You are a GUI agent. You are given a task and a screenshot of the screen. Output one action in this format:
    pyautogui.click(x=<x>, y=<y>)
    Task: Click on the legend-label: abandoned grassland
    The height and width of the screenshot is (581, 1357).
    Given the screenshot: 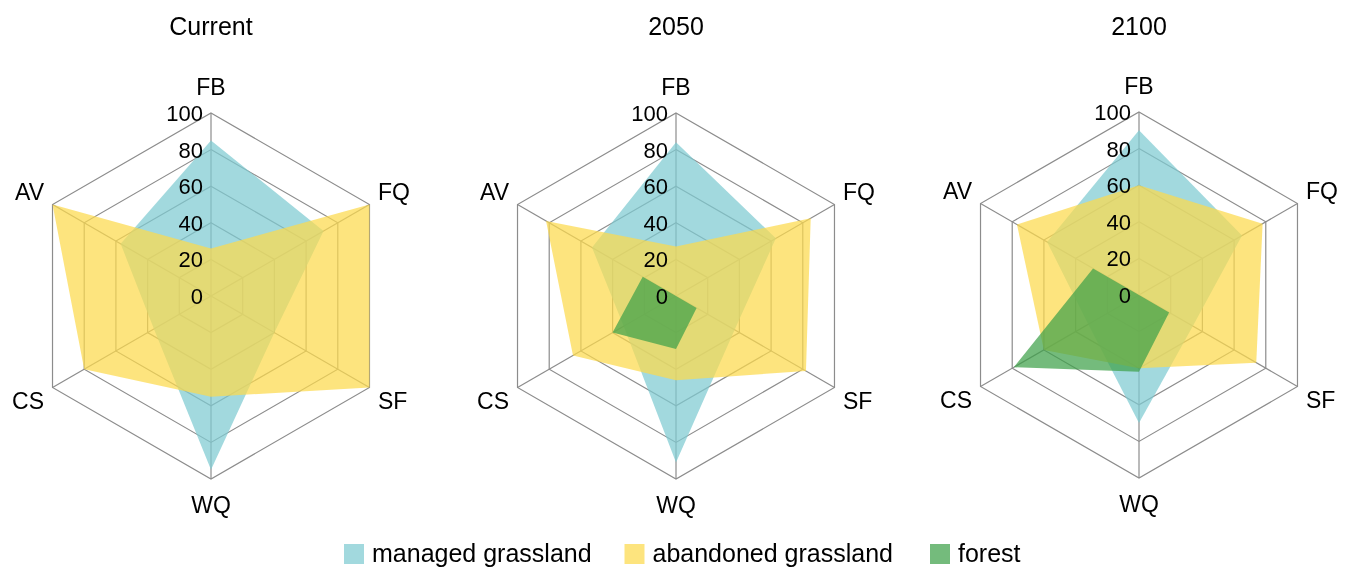 What is the action you would take?
    pyautogui.click(x=772, y=553)
    